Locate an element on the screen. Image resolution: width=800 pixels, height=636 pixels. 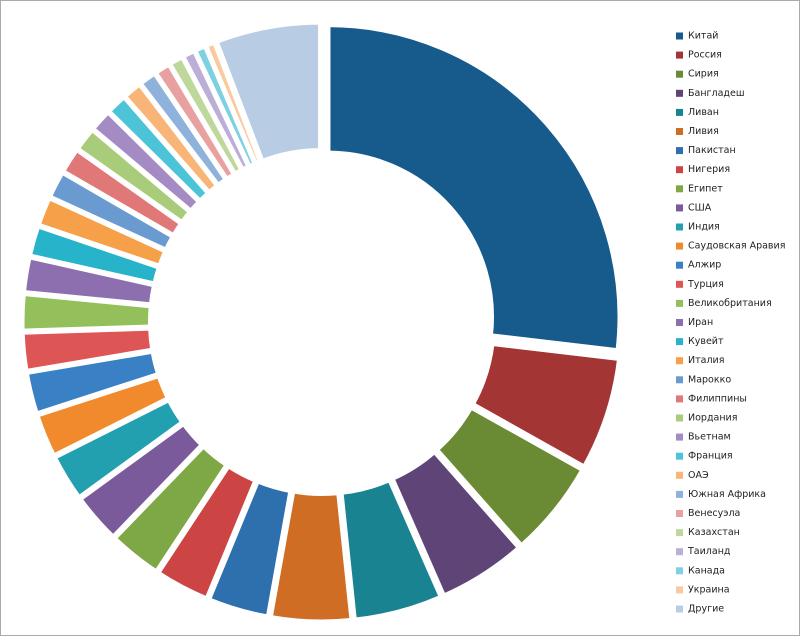
legend-label: Индия is located at coordinates (704, 227).